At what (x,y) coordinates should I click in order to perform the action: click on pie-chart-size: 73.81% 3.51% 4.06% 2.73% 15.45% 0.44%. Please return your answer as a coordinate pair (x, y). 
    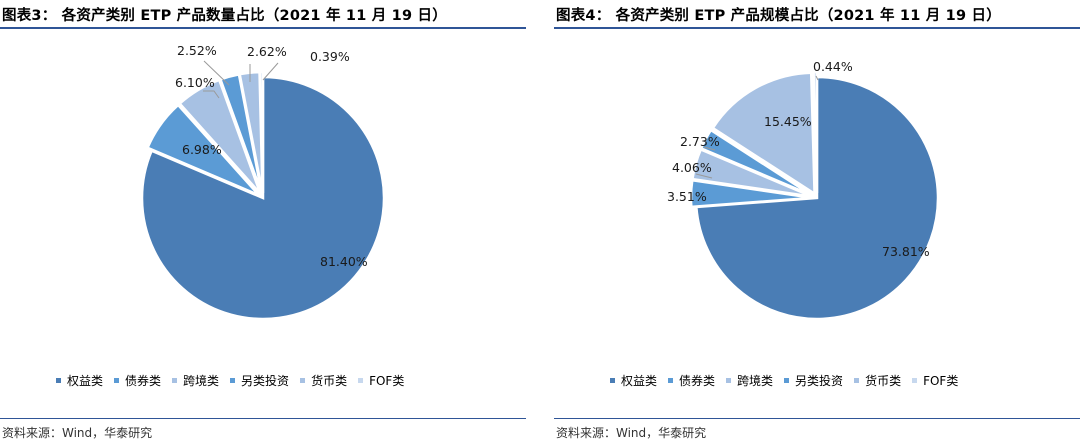
    Looking at the image, I should click on (803, 190).